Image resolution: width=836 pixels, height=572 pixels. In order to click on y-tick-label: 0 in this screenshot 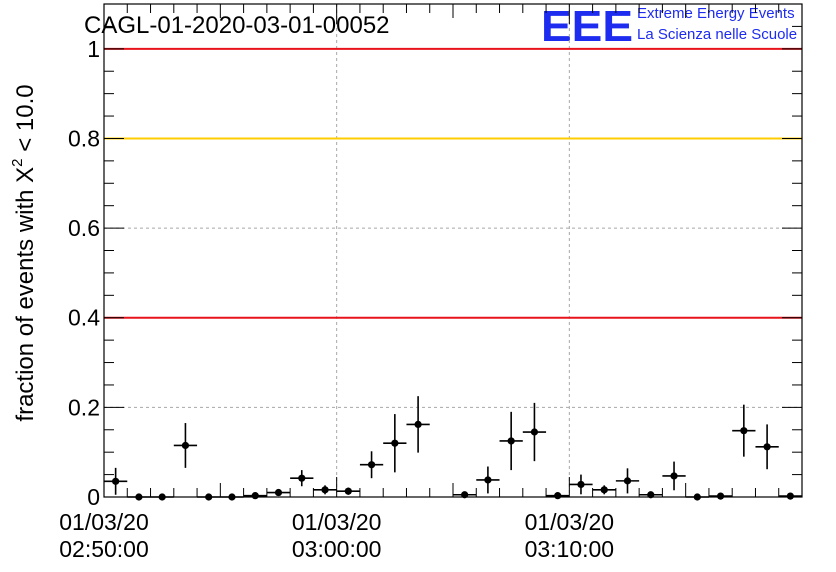, I will do `click(93, 497)`.